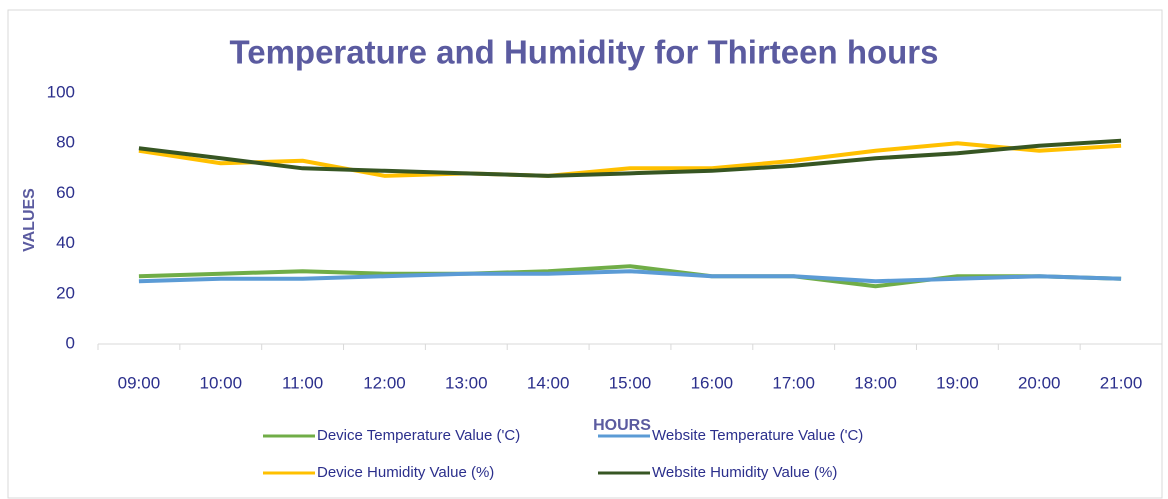 The height and width of the screenshot is (499, 1168). Describe the element at coordinates (1039, 382) in the screenshot. I see `x-tick-label: 20:00` at that location.